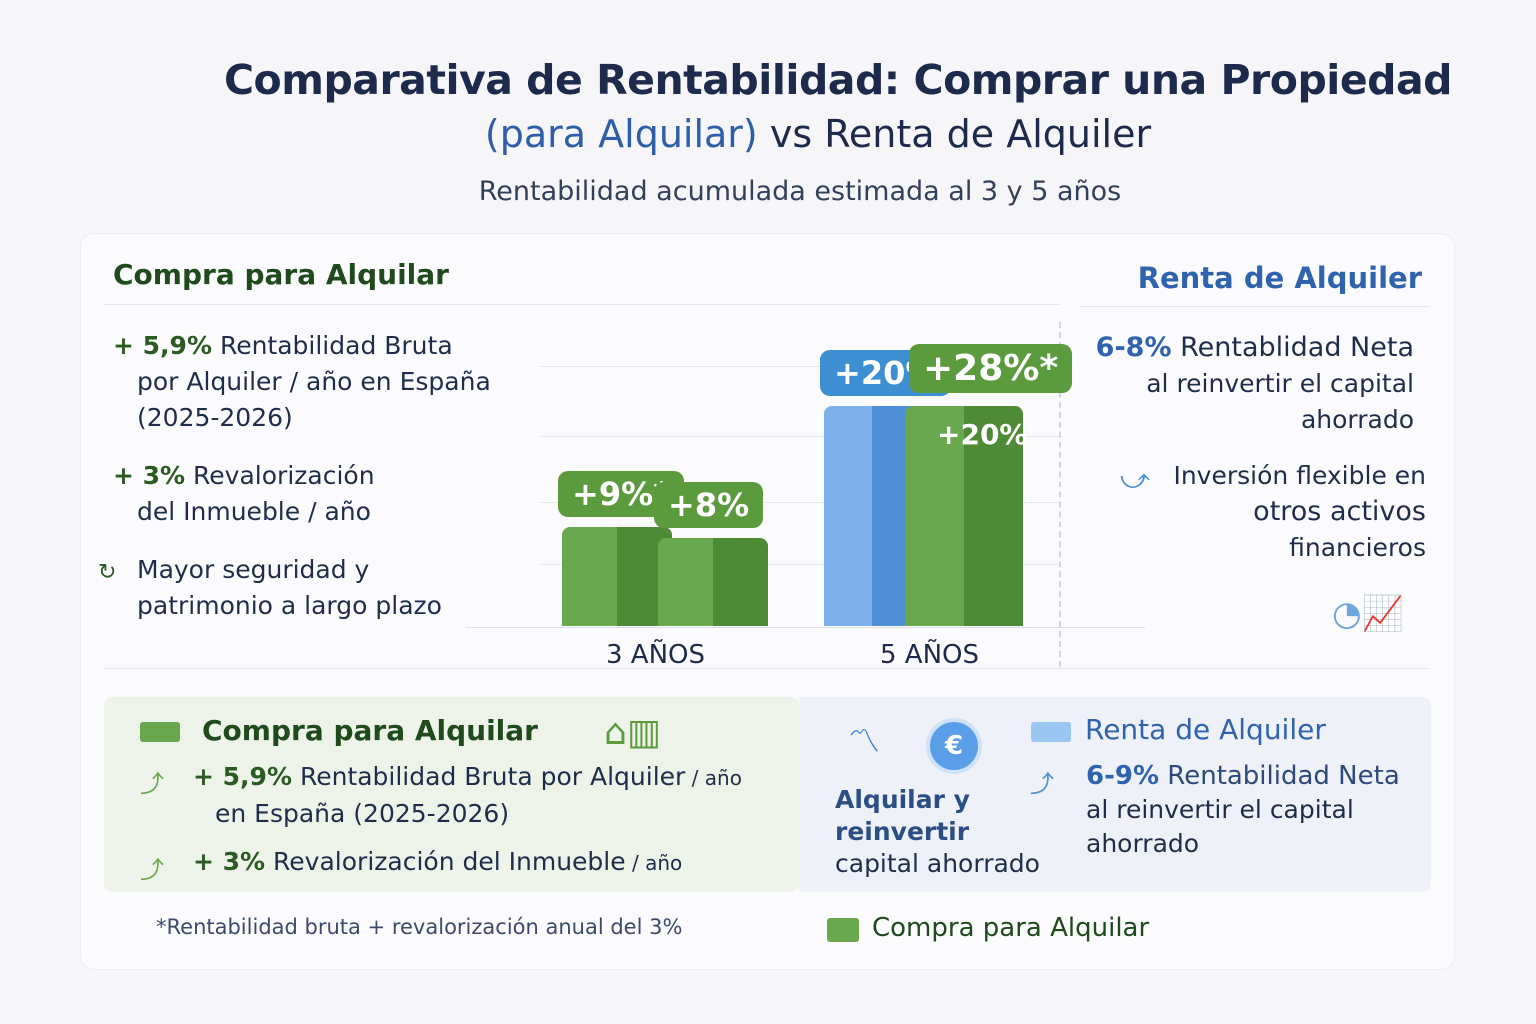 The height and width of the screenshot is (1024, 1536). What do you see at coordinates (1279, 278) in the screenshot?
I see `right-heading: Renta de Alquiler` at bounding box center [1279, 278].